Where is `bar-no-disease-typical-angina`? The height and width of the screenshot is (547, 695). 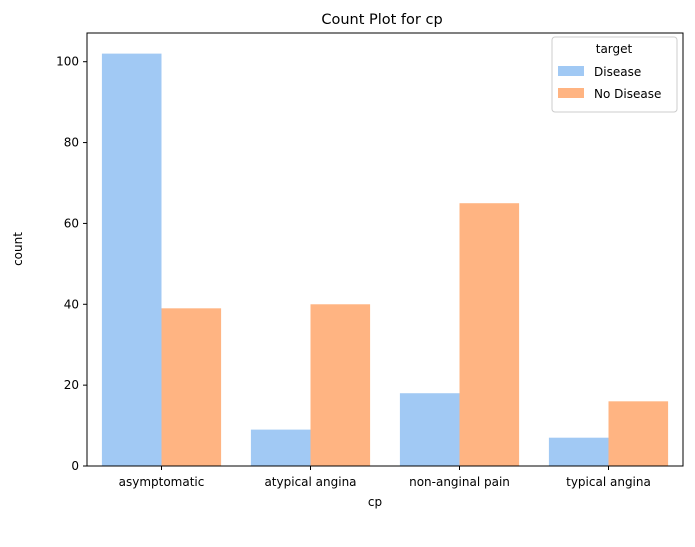
bar-no-disease-typical-angina is located at coordinates (638, 433).